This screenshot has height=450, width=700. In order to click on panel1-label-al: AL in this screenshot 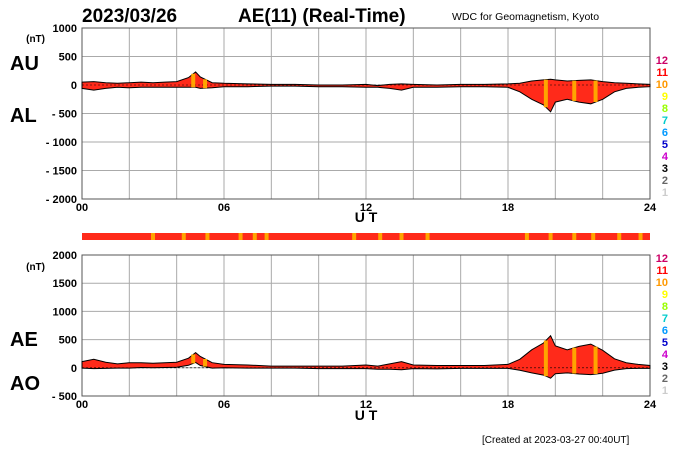, I will do `click(23, 116)`.